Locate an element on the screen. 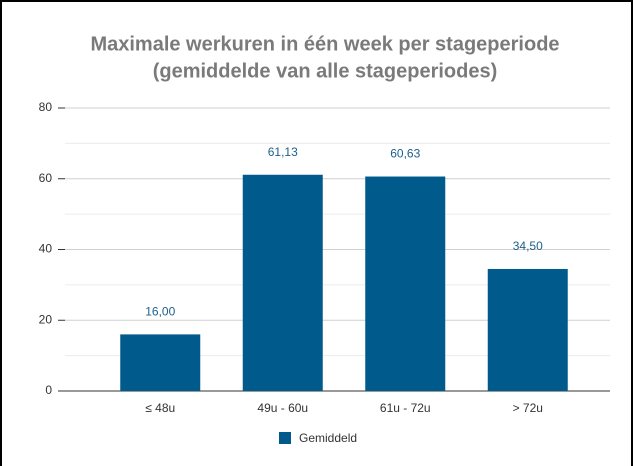 Image resolution: width=633 pixels, height=466 pixels. y-tick-label: 20 is located at coordinates (46, 319).